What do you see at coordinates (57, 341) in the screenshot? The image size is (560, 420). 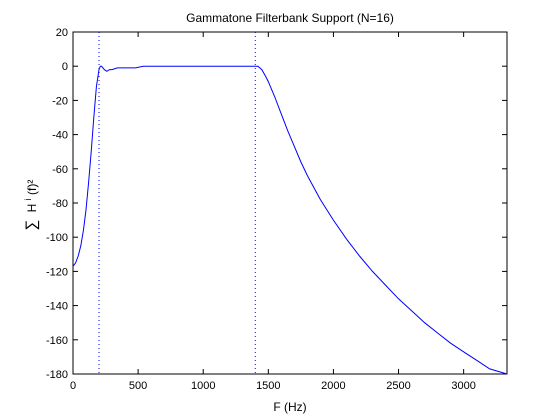 I see `y-tick-label: -160` at bounding box center [57, 341].